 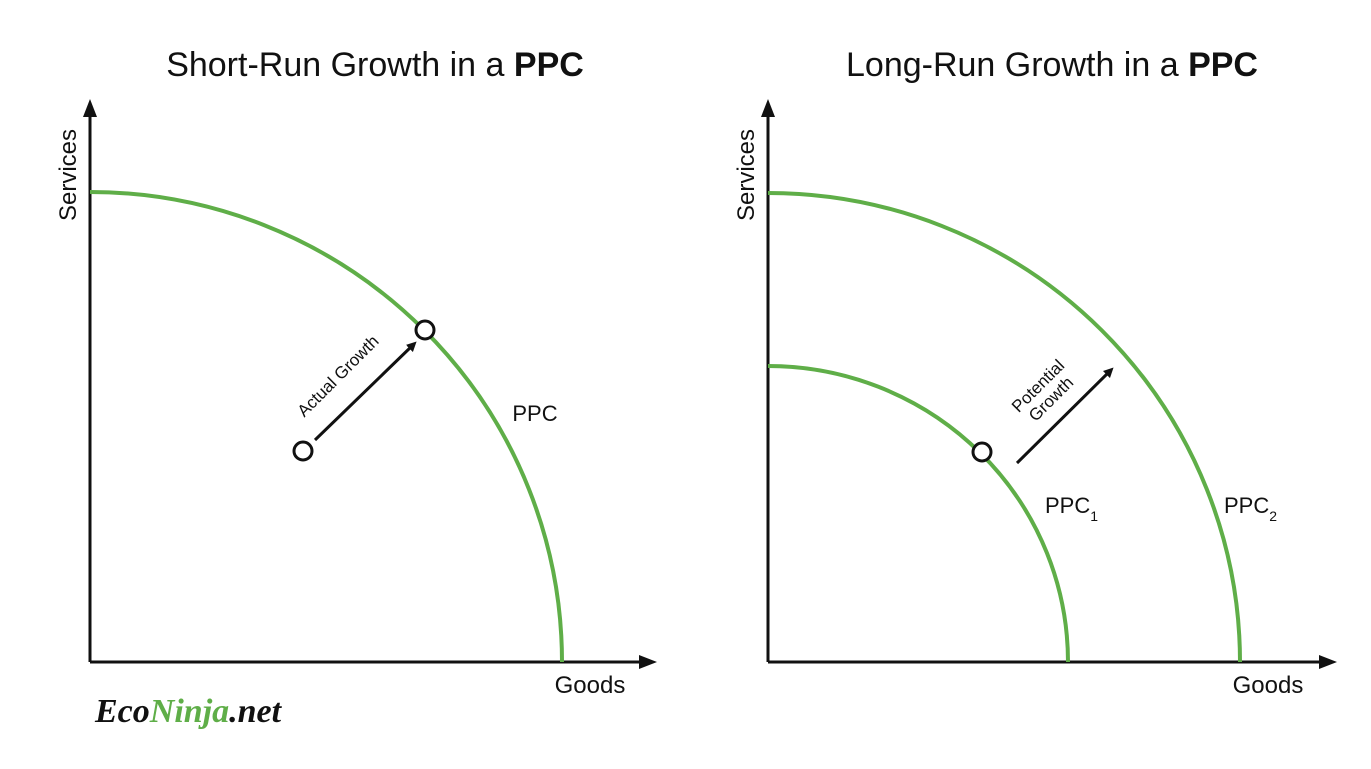 I want to click on end-point, so click(x=425, y=330).